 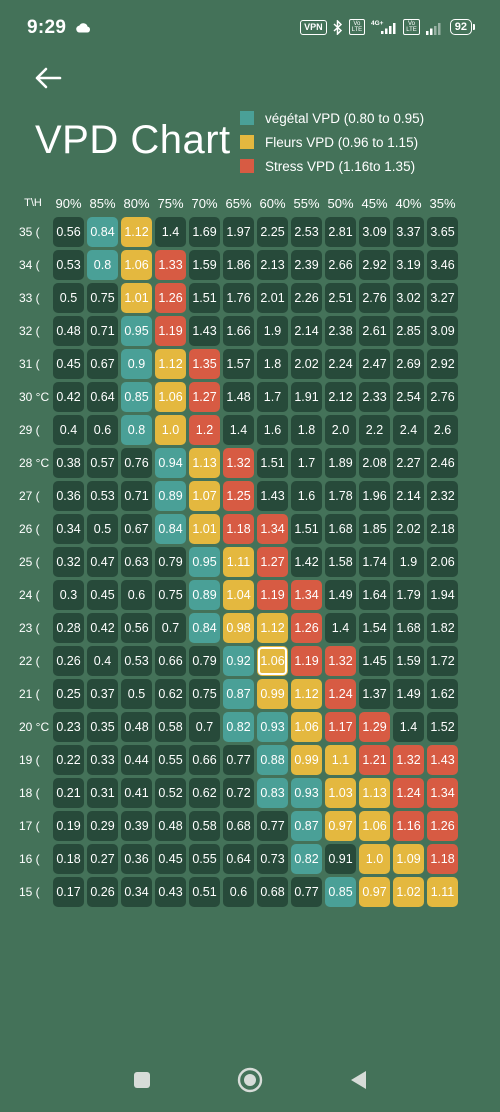 I want to click on vpd-cell: 2.02, so click(x=408, y=529).